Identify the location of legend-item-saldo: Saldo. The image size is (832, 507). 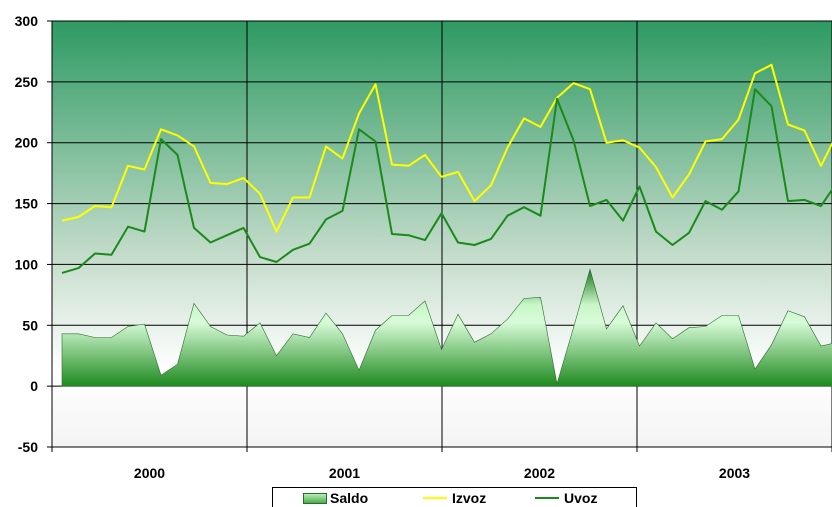
(335, 498).